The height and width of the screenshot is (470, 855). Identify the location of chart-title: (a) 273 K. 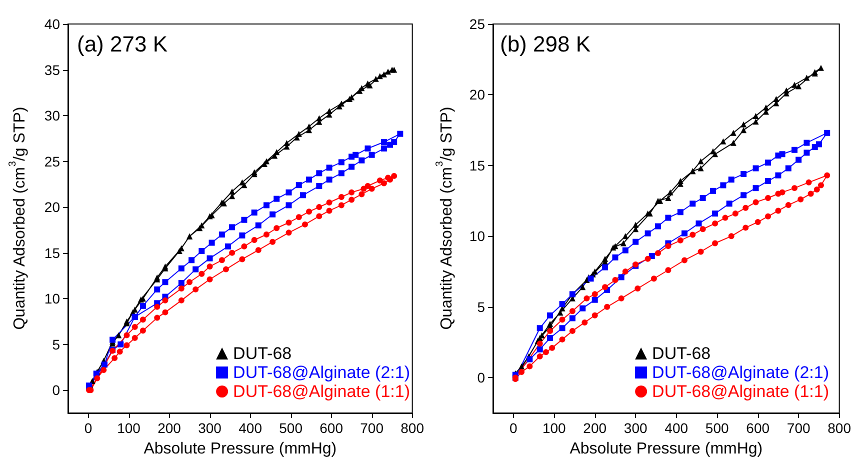
(122, 44).